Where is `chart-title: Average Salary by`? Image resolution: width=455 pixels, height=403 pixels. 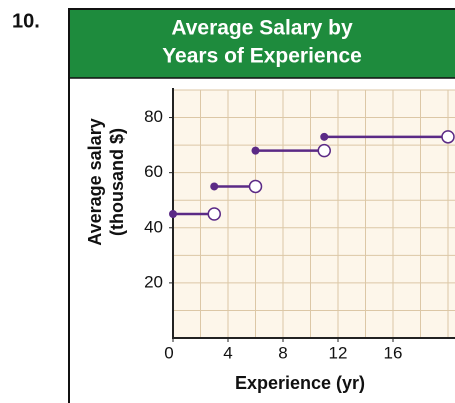
chart-title: Average Salary by is located at coordinates (262, 28).